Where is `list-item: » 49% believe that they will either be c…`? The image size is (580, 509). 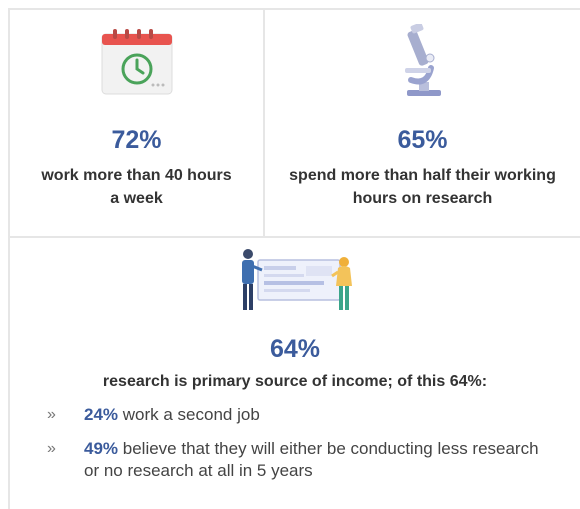 list-item: » 49% believe that they will either be c… is located at coordinates (302, 460).